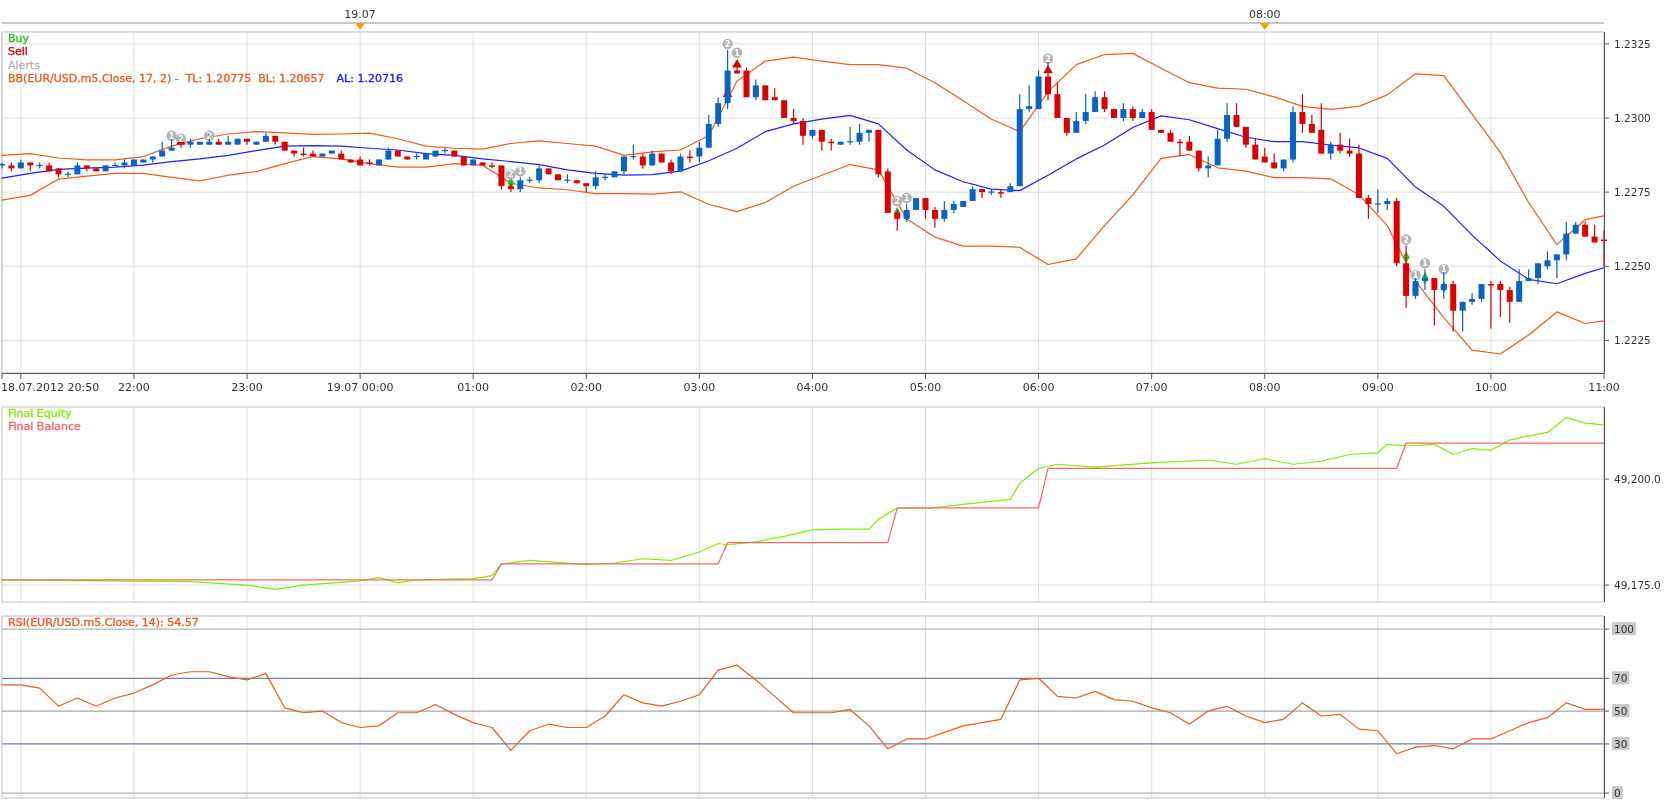 The height and width of the screenshot is (807, 1670). I want to click on x-tick-label: 07:00, so click(1151, 387).